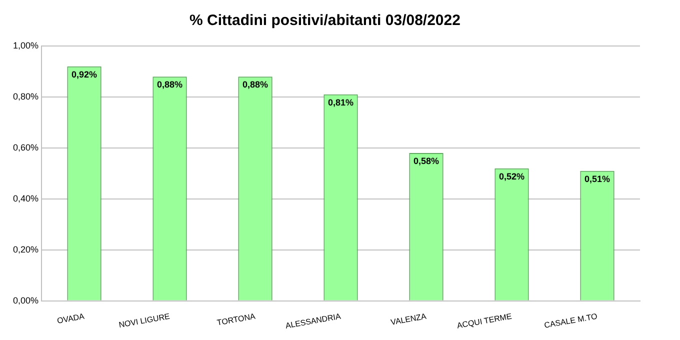 Image resolution: width=680 pixels, height=340 pixels. I want to click on chart-title: % Cittadini positivi/abitanti 03/08/2022, so click(325, 21).